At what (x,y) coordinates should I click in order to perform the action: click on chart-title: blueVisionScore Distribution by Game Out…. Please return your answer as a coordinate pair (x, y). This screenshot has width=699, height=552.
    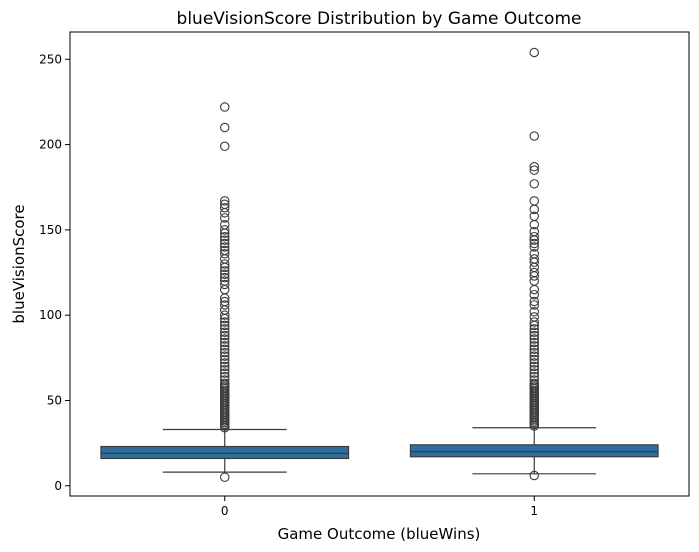
    Looking at the image, I should click on (379, 19).